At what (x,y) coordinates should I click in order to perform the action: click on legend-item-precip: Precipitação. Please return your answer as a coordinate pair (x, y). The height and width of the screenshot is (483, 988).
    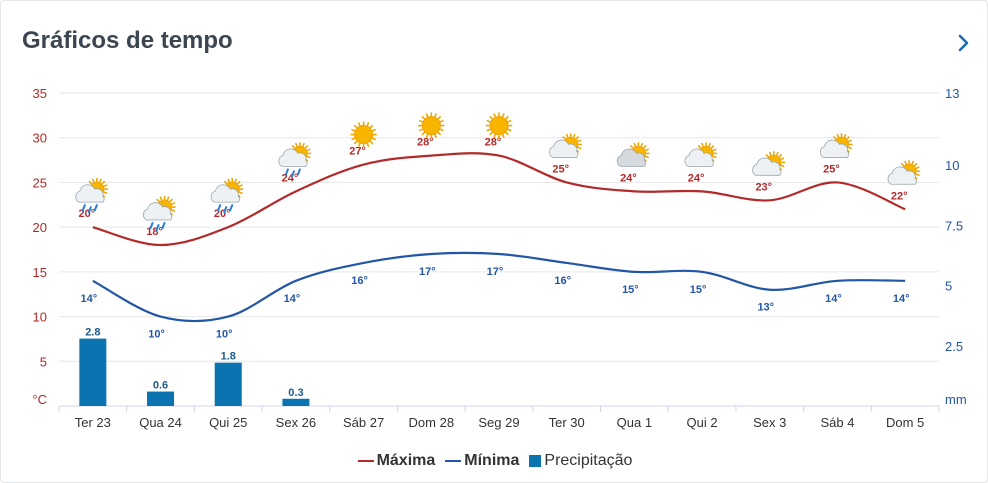
    Looking at the image, I should click on (580, 461).